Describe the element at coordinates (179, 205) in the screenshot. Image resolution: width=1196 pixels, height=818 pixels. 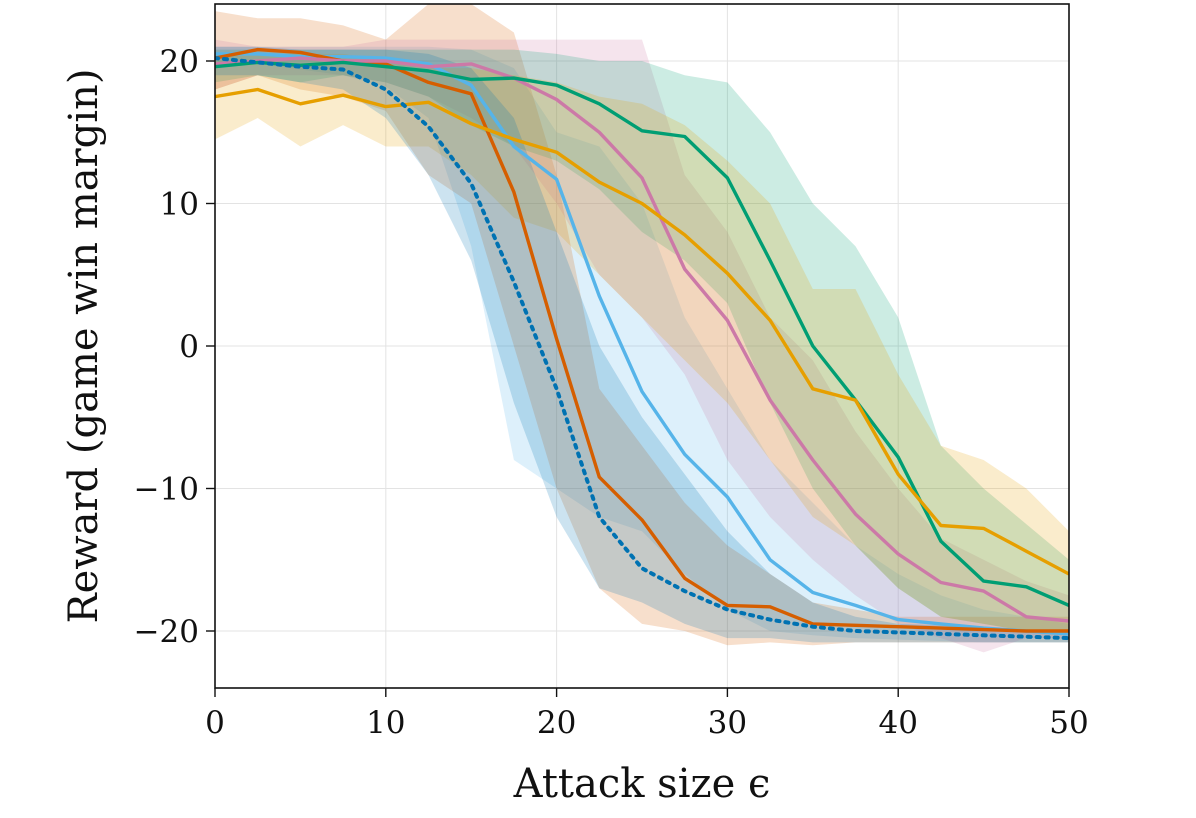
I see `y-tick-label: 10` at that location.